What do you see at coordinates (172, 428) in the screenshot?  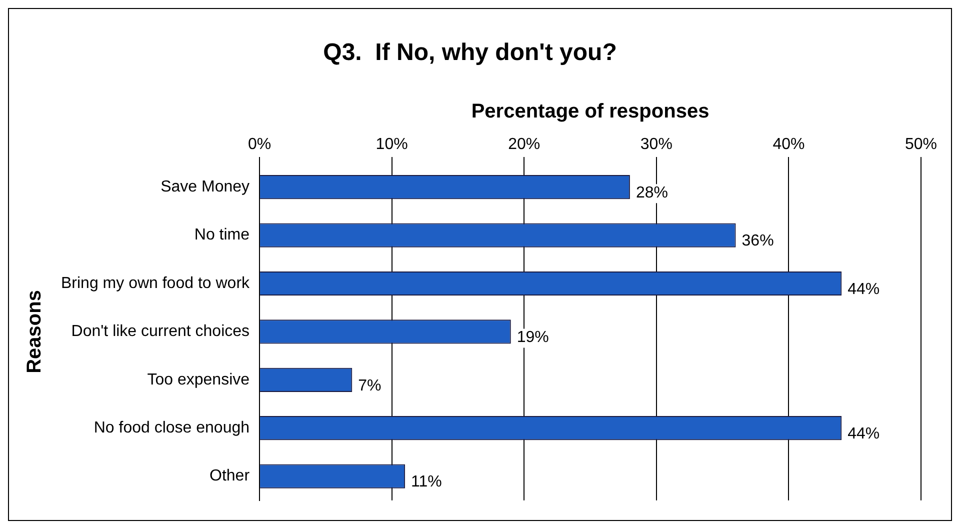 I see `y-tick-label: No food close enough` at bounding box center [172, 428].